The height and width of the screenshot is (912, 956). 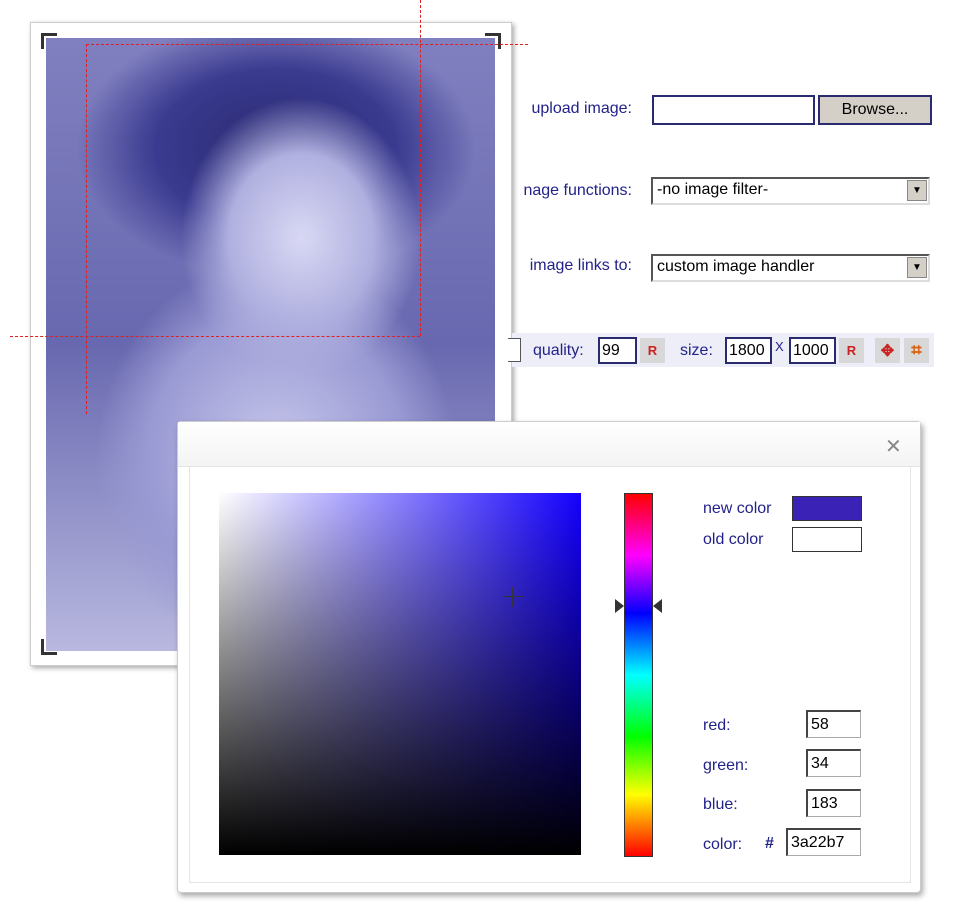 I want to click on red-label: red:, so click(x=717, y=725).